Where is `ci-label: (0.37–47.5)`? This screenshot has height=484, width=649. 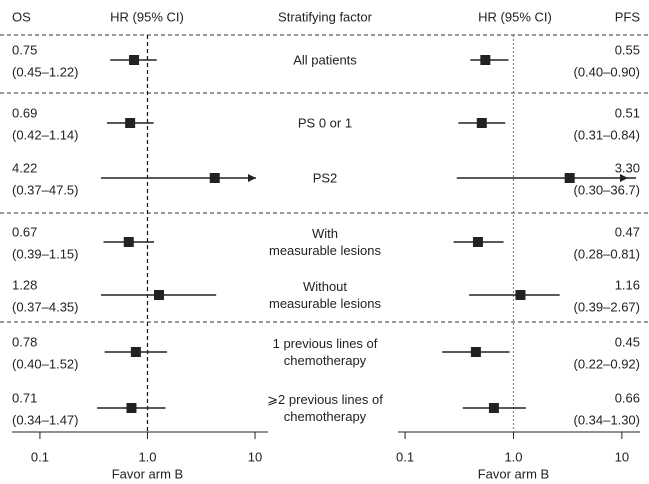
ci-label: (0.37–47.5) is located at coordinates (45, 189).